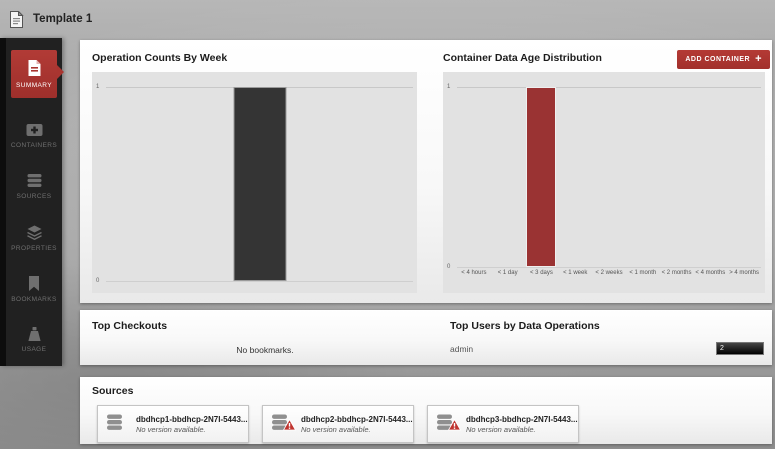 Image resolution: width=775 pixels, height=449 pixels. Describe the element at coordinates (34, 232) in the screenshot. I see `layers-icon` at that location.